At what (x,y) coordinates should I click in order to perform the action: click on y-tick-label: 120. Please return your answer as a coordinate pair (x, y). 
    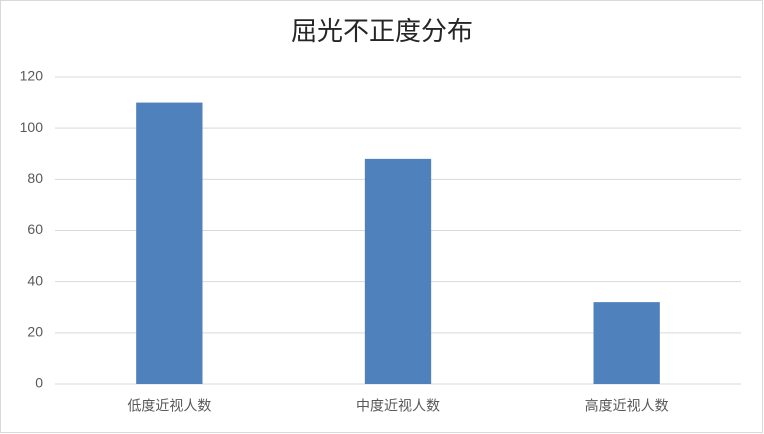
    Looking at the image, I should click on (32, 76).